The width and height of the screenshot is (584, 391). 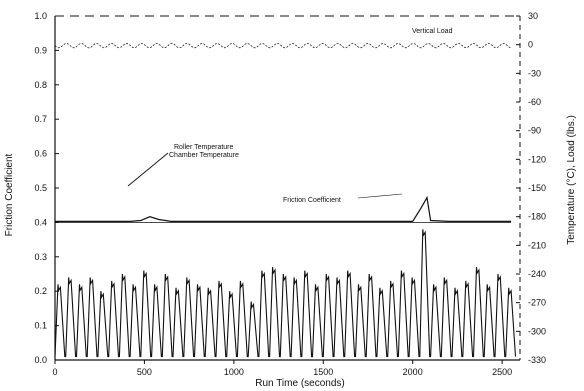 What do you see at coordinates (40, 119) in the screenshot?
I see `y-left-tick-label: 0.7` at bounding box center [40, 119].